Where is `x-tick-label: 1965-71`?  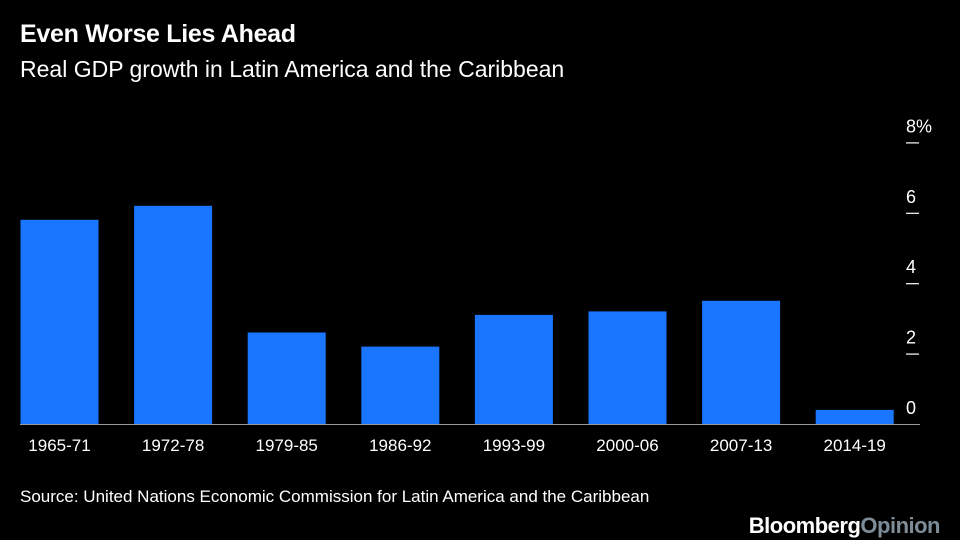
x-tick-label: 1965-71 is located at coordinates (59, 445).